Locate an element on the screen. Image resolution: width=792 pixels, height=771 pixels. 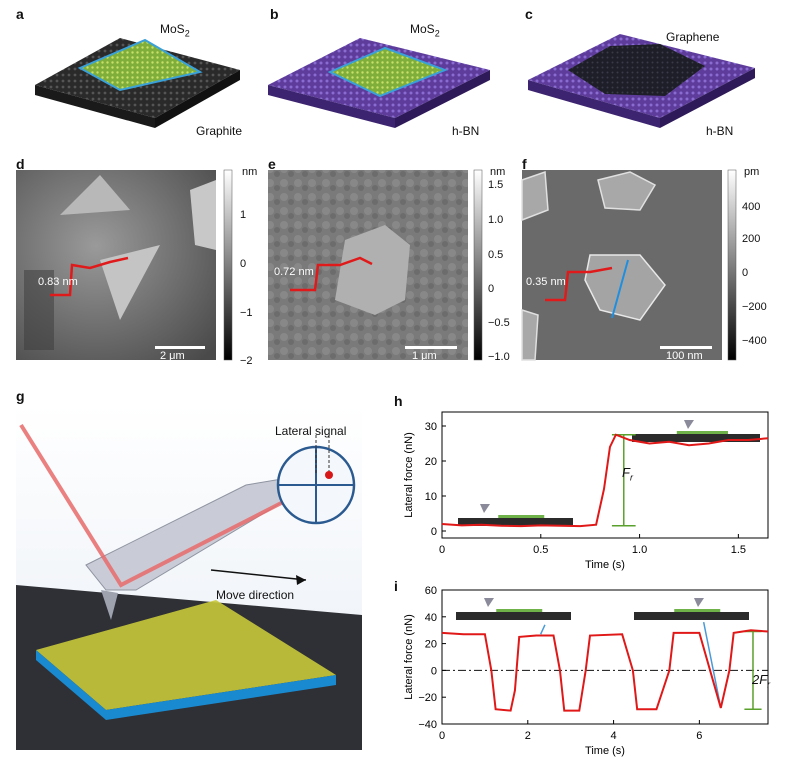
hbn-slab-b is located at coordinates (379, 83).